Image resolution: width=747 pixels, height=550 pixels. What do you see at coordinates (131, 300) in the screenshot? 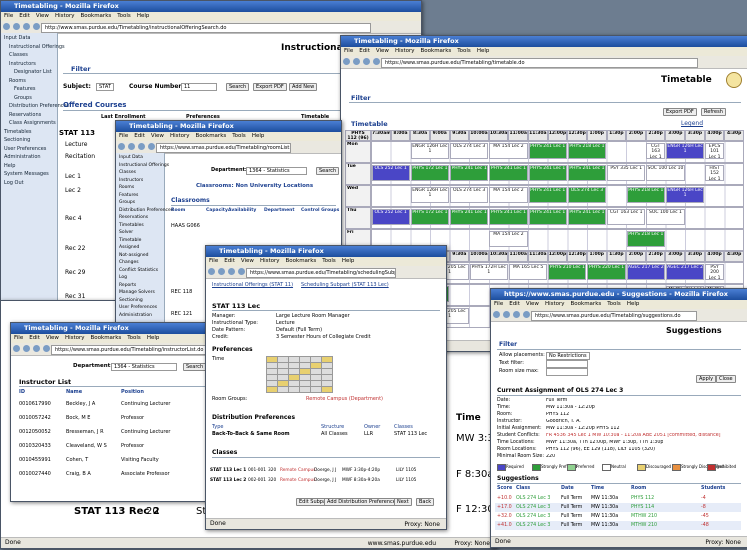
I see `nav-item: Sectioning` at bounding box center [131, 300].